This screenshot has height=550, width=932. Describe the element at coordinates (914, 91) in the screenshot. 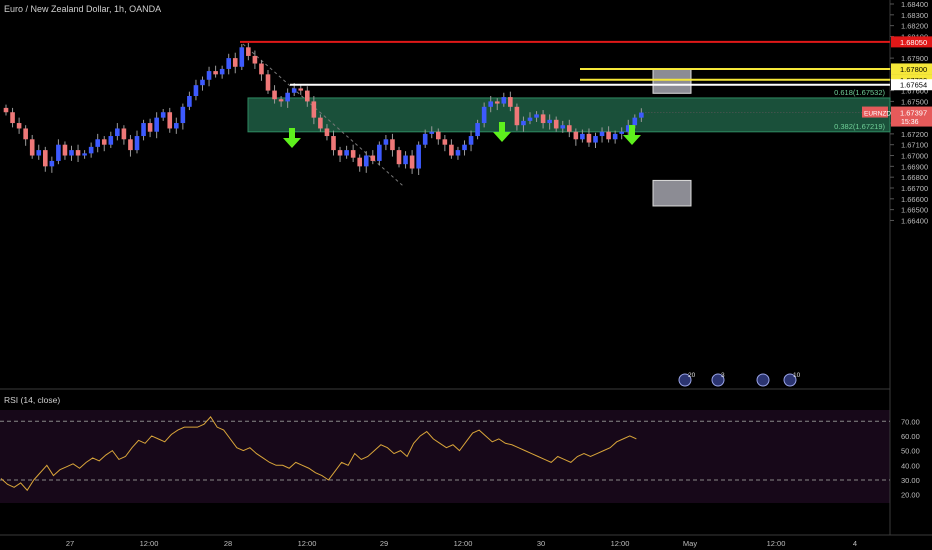

I see `price-tick-label: 1.67600` at that location.